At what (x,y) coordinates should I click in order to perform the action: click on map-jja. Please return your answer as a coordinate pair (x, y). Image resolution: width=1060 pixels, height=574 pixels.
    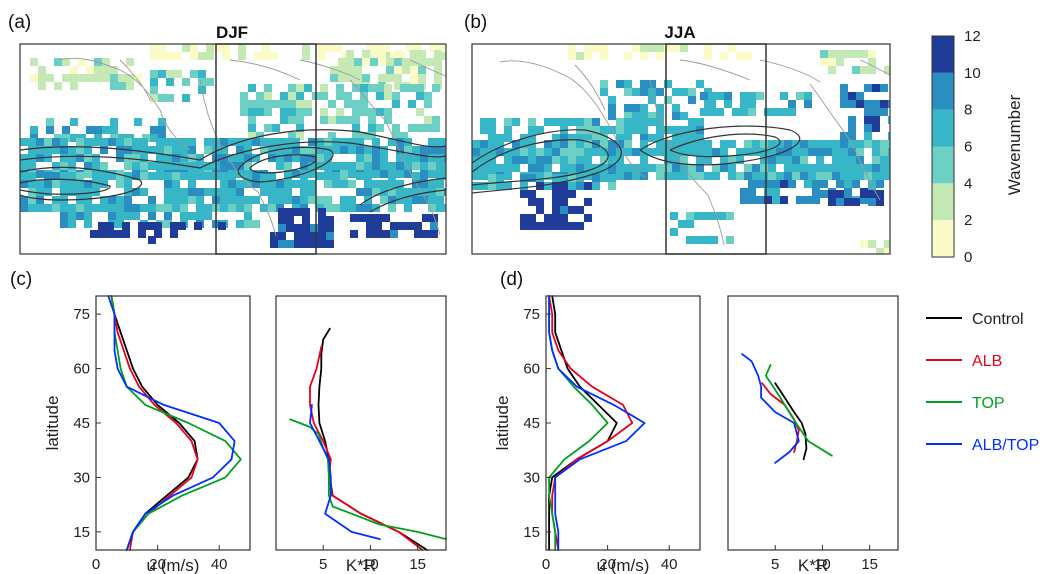
    Looking at the image, I should click on (681, 149).